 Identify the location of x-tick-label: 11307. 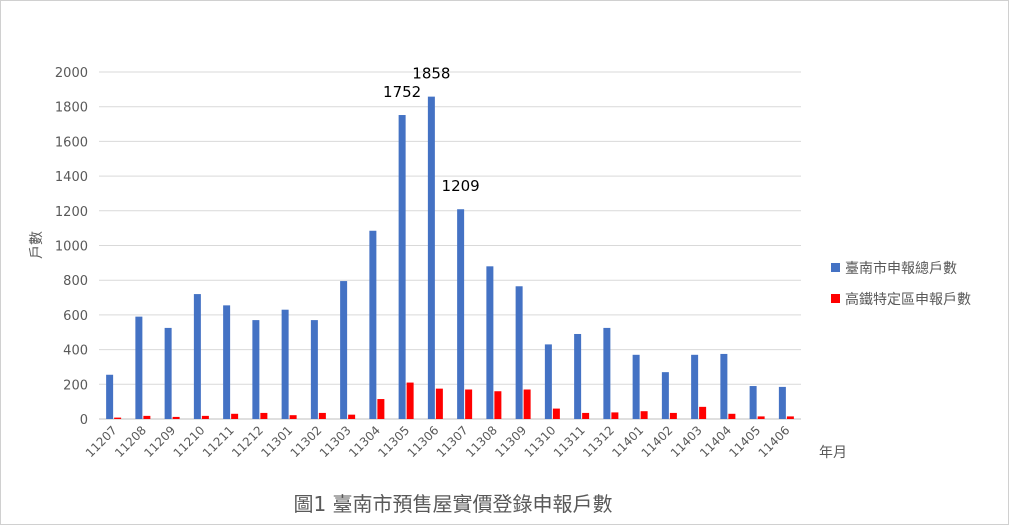
(452, 441).